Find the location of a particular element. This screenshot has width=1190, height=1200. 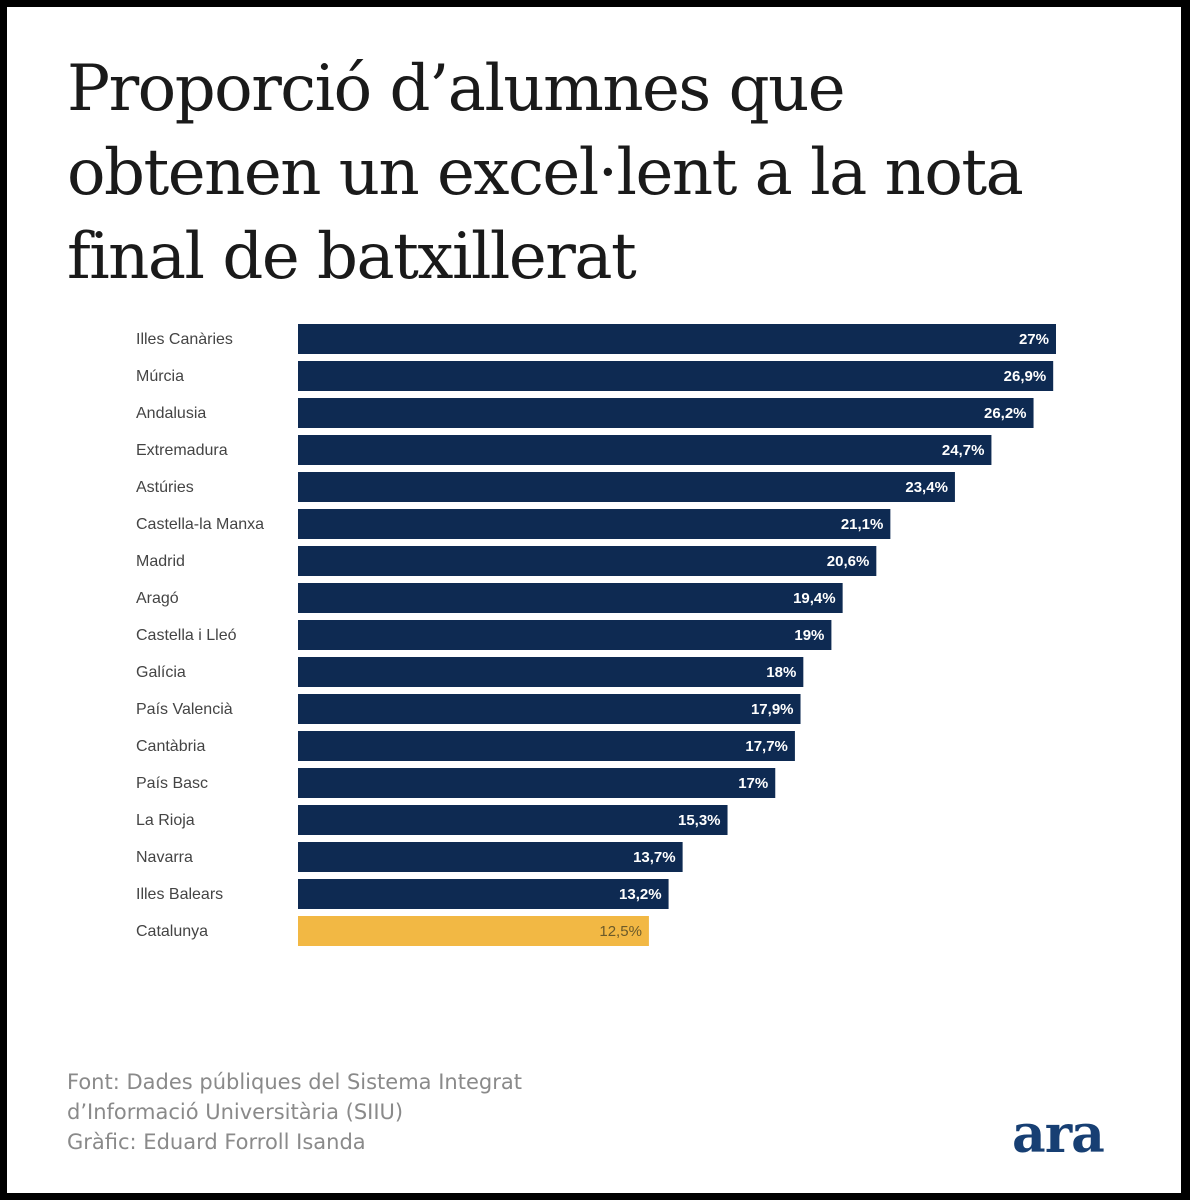

category-label: Castella i Lleó is located at coordinates (186, 635).